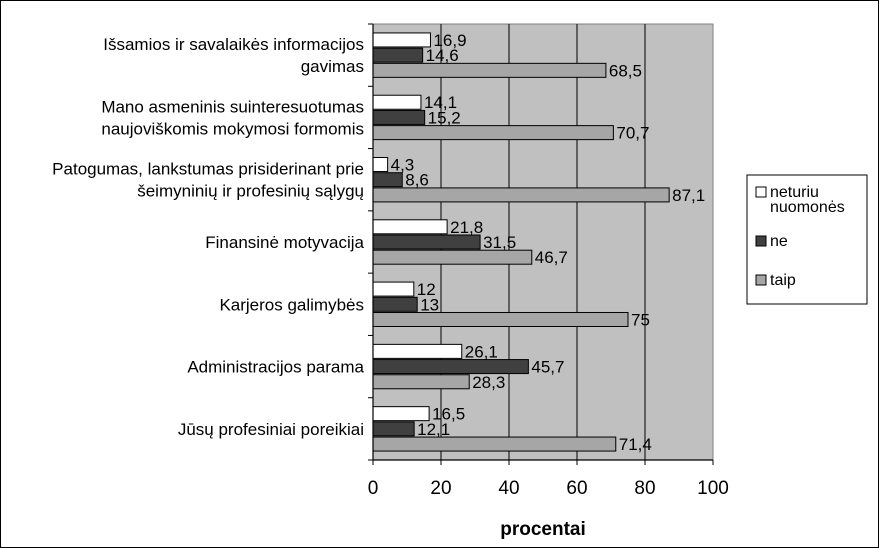 The width and height of the screenshot is (879, 548). What do you see at coordinates (688, 195) in the screenshot?
I see `data-label: 87,1` at bounding box center [688, 195].